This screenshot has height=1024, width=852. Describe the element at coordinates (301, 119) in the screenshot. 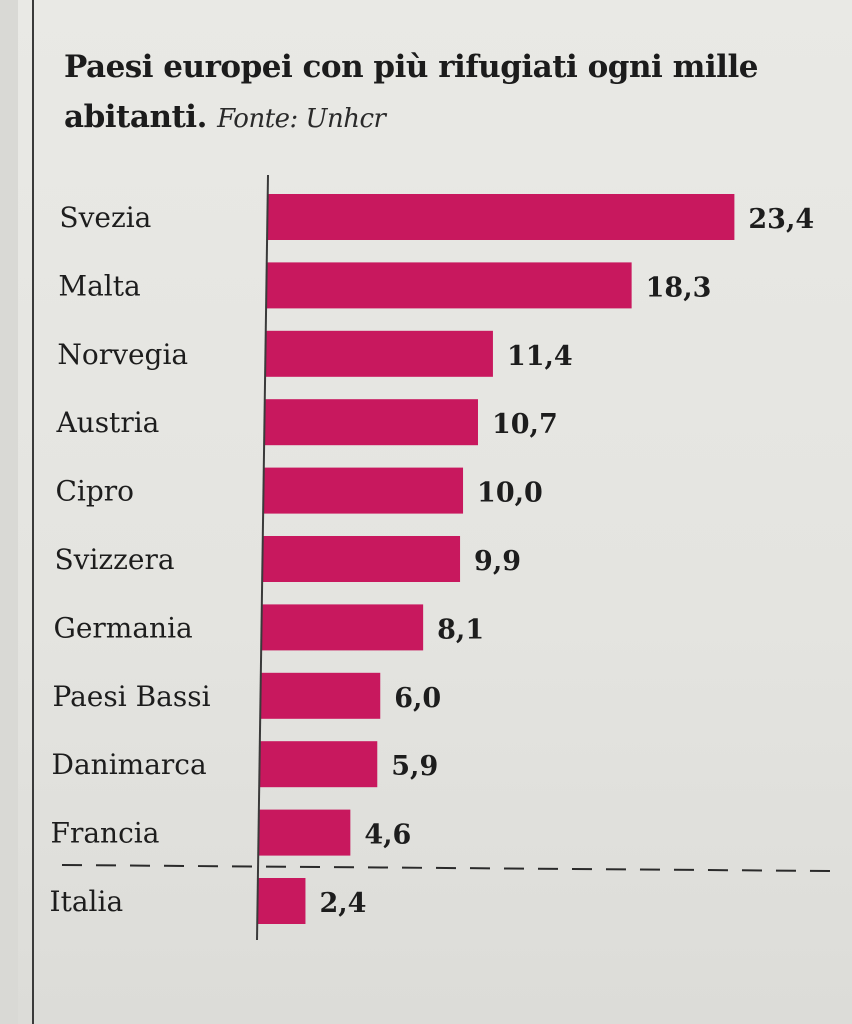

I see `chart-source: Fonte: Unhcr` at that location.